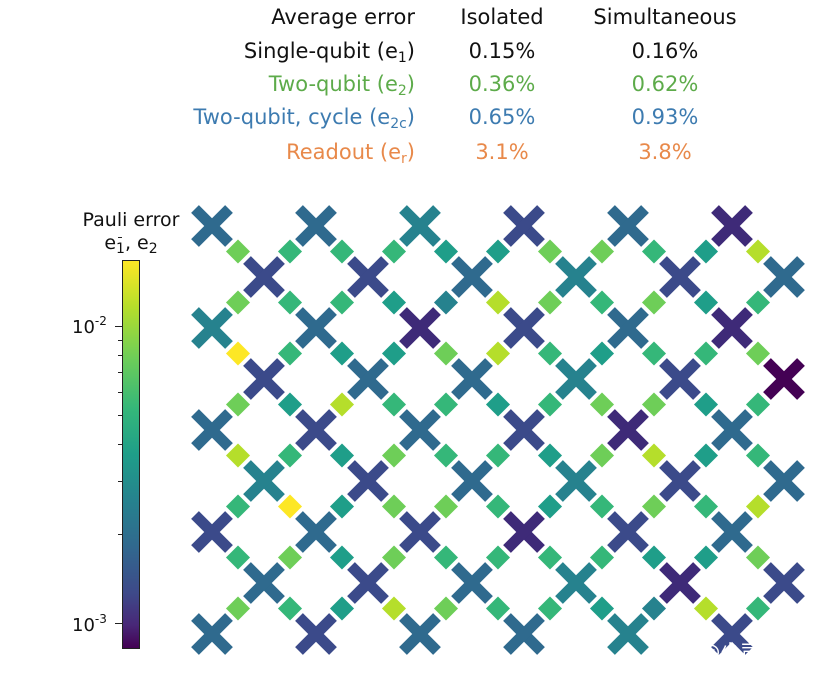 The image size is (828, 684). What do you see at coordinates (502, 51) in the screenshot?
I see `single-qubit-isolated: 0.15%` at bounding box center [502, 51].